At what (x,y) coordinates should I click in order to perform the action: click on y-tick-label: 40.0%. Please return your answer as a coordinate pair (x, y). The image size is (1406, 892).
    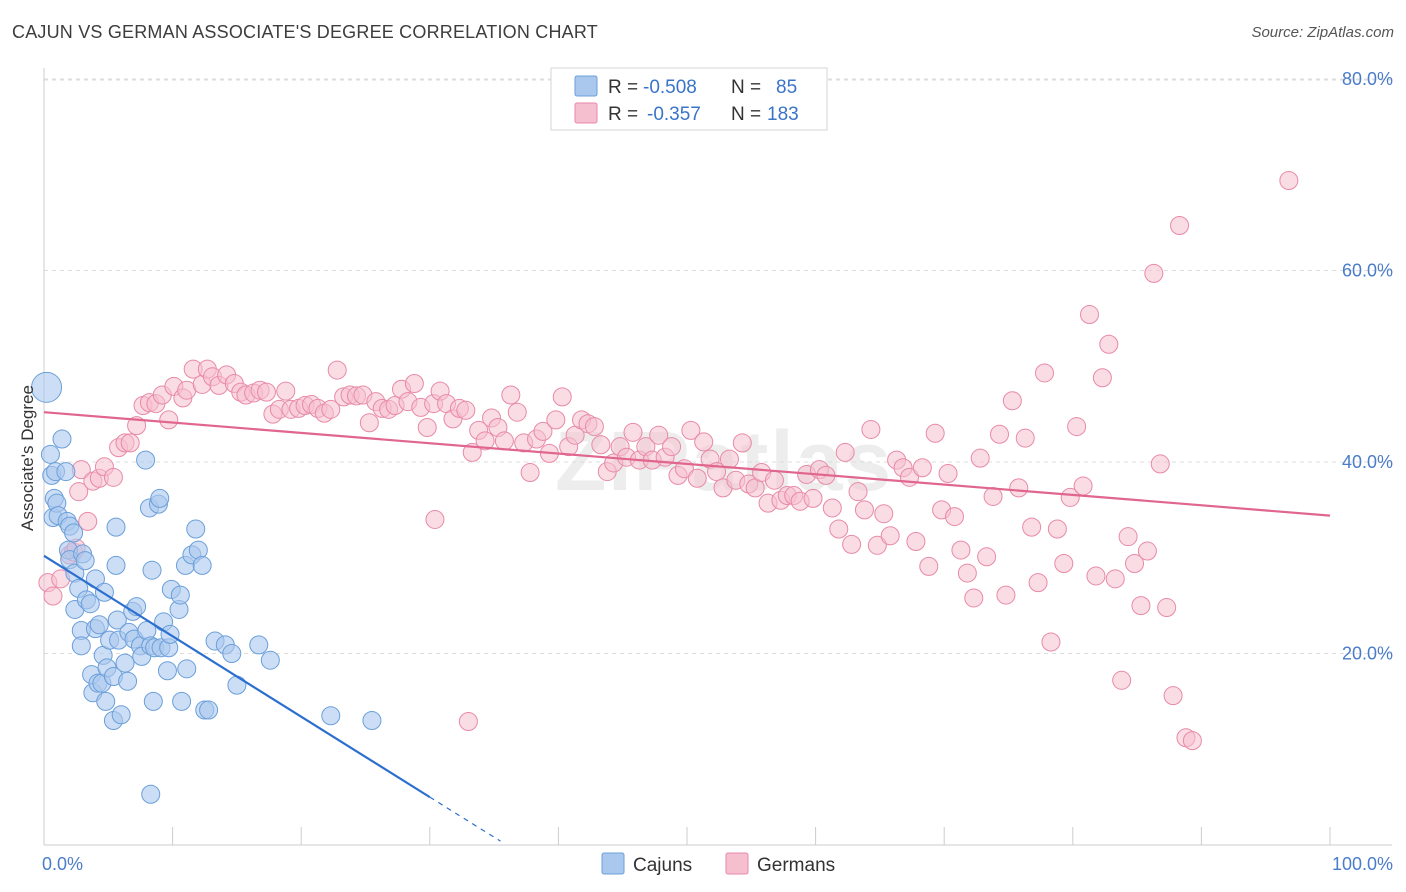
    Looking at the image, I should click on (1367, 462).